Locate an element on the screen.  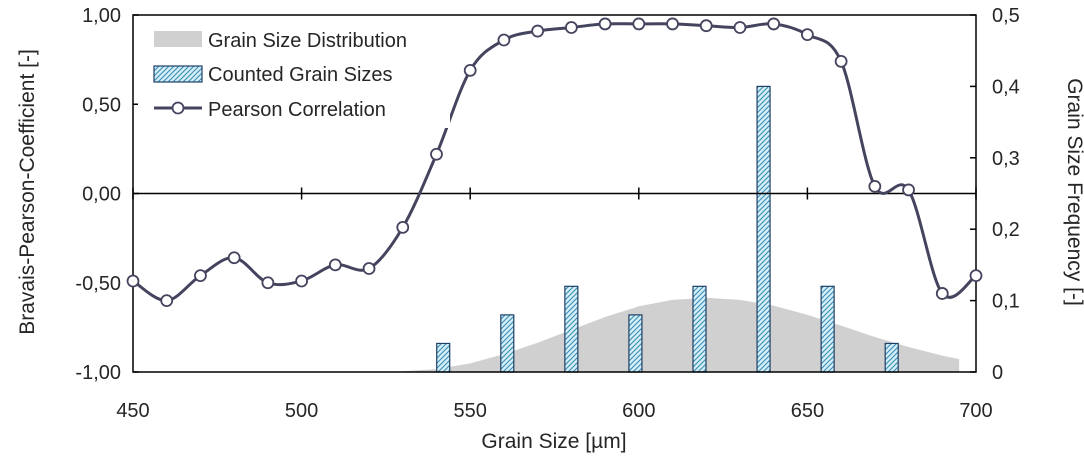
y-left-tick-label: -0,50 is located at coordinates (98, 284).